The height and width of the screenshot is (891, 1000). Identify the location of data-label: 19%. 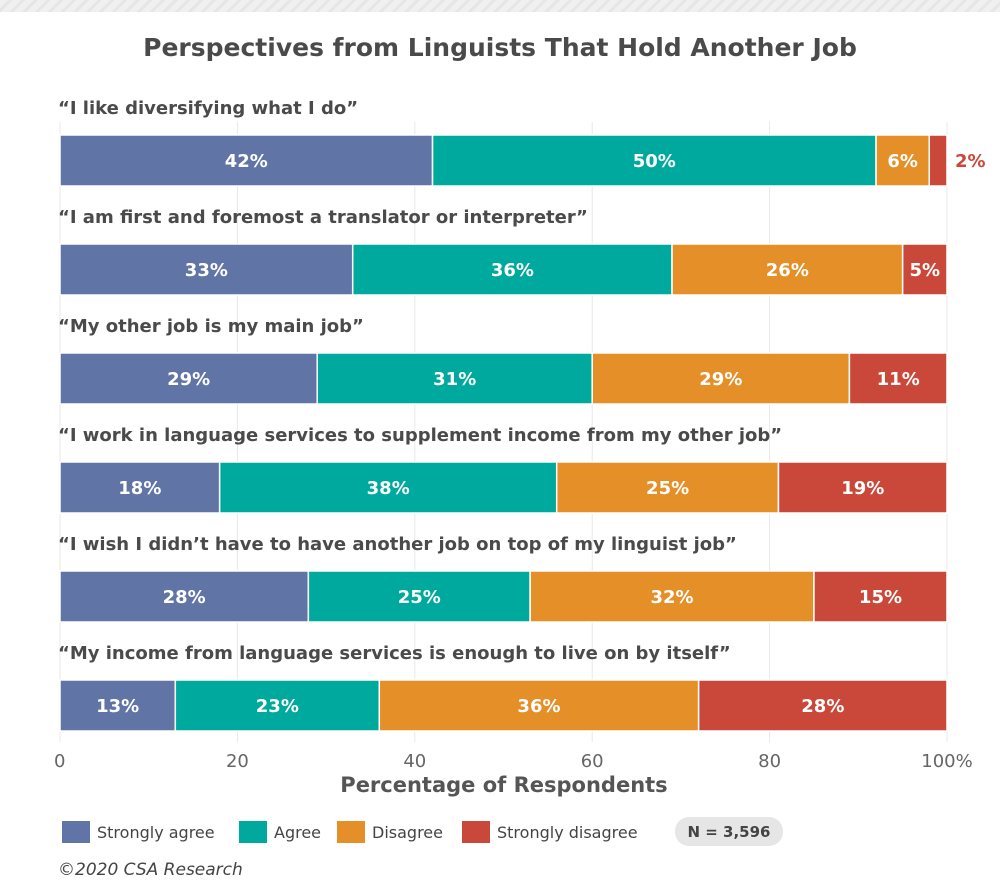
(862, 488).